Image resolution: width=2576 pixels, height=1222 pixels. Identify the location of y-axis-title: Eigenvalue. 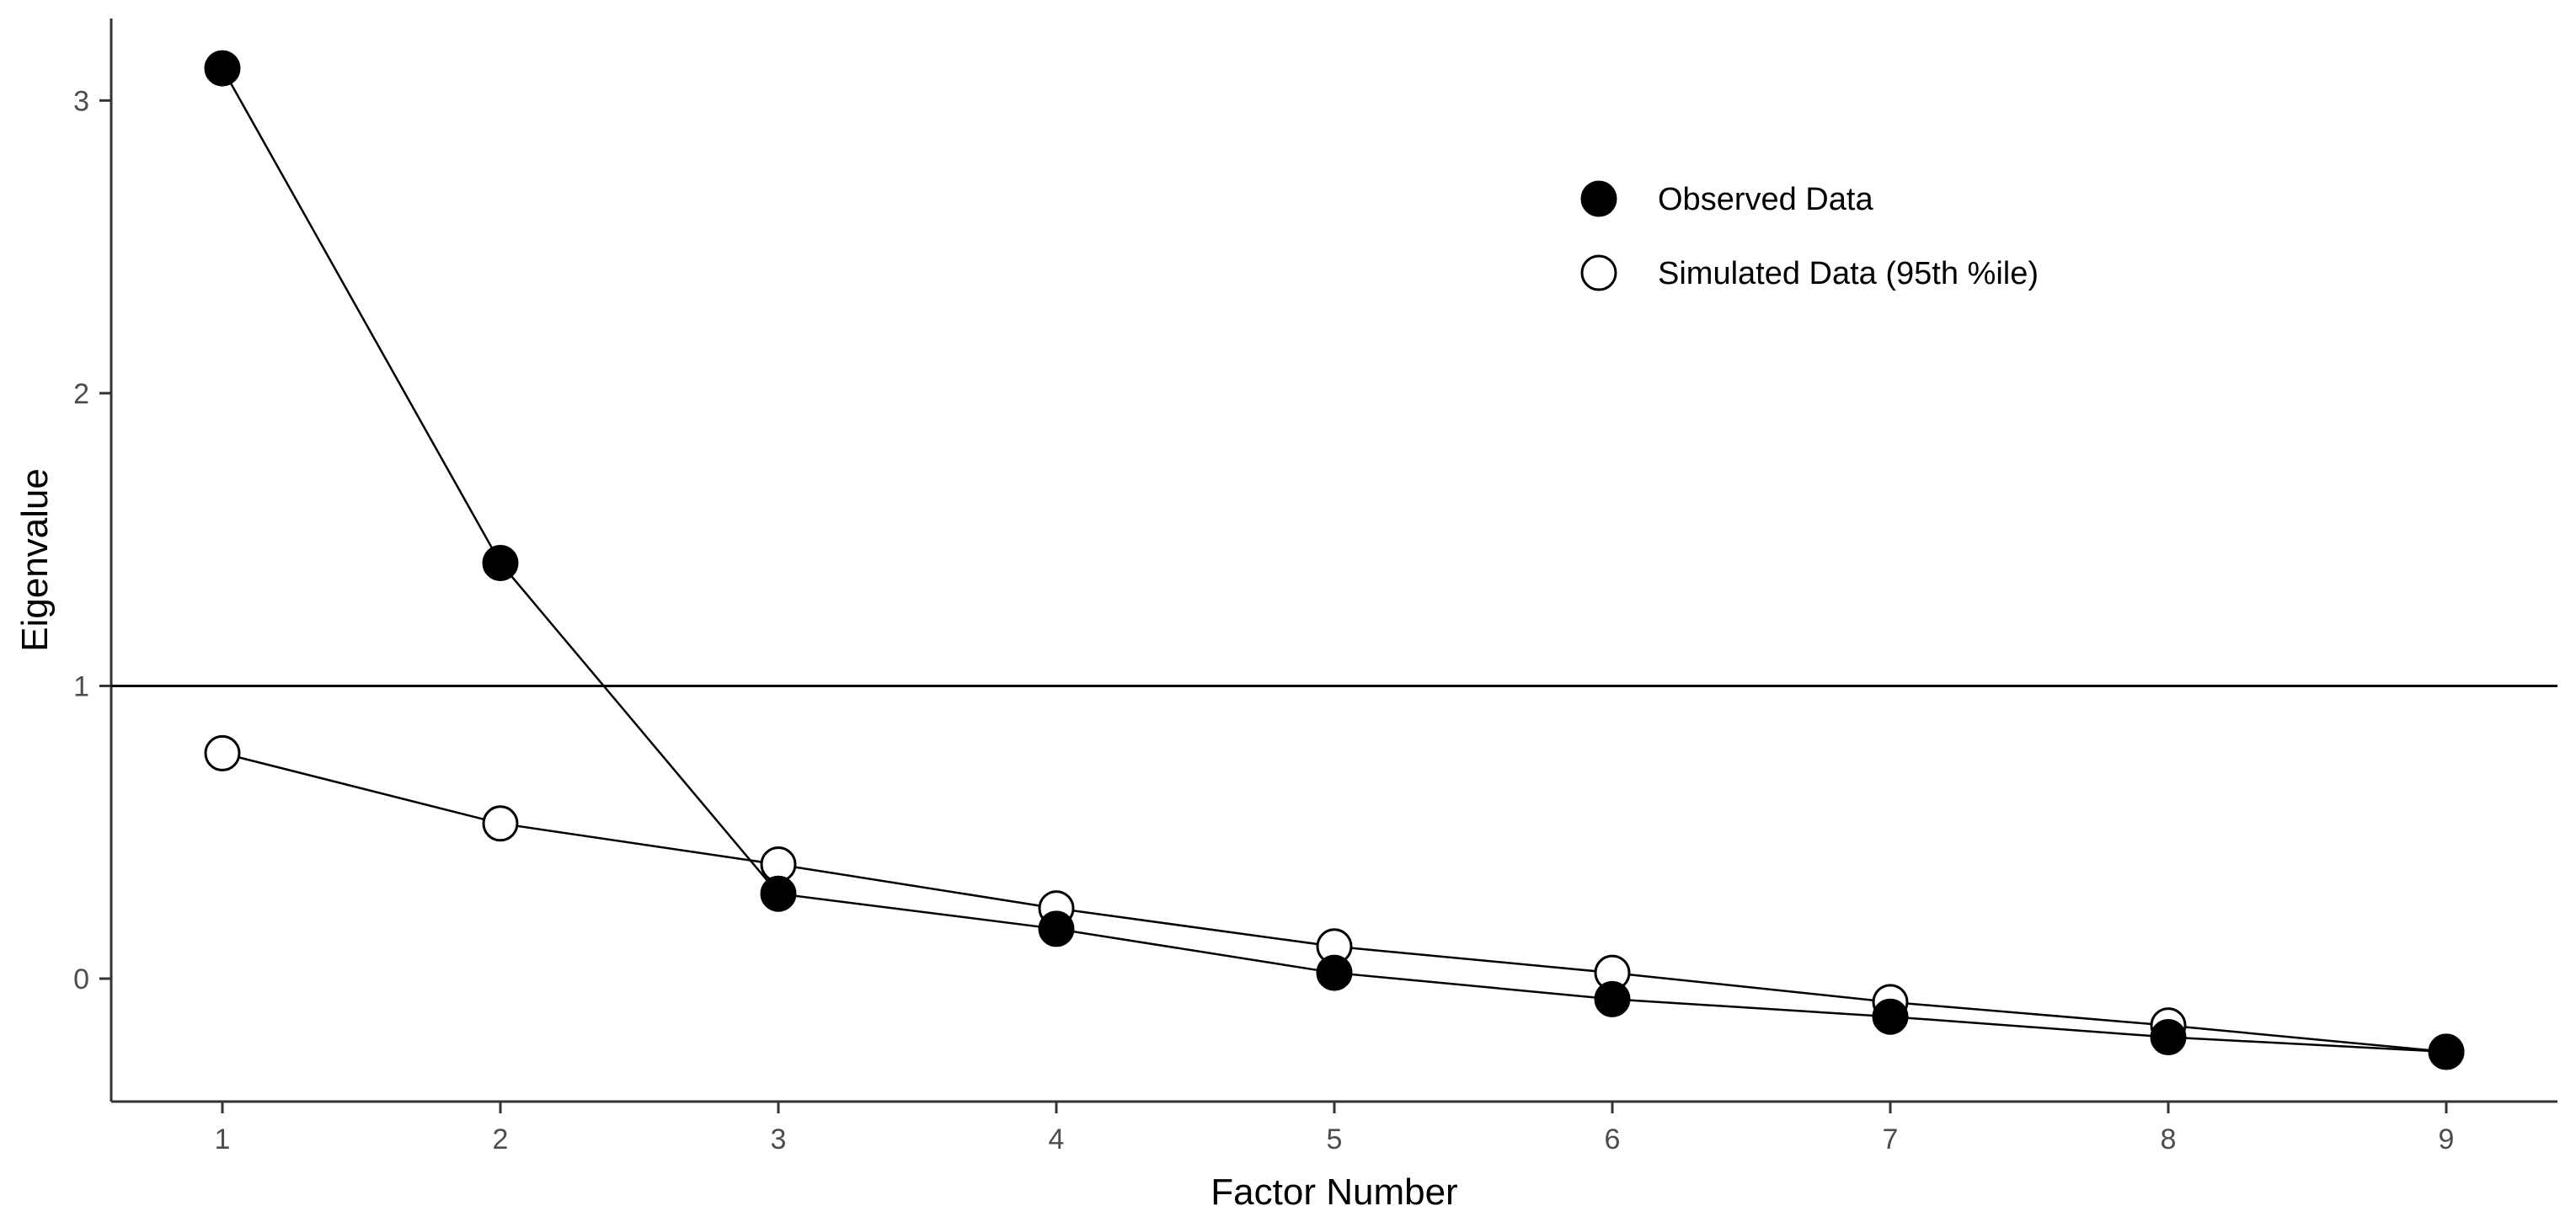
(35, 560).